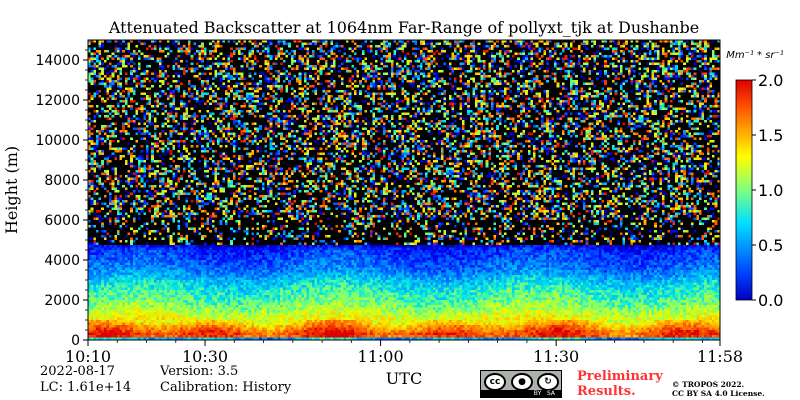  Describe the element at coordinates (550, 393) in the screenshot. I see `cc-sa-label: SA` at that location.